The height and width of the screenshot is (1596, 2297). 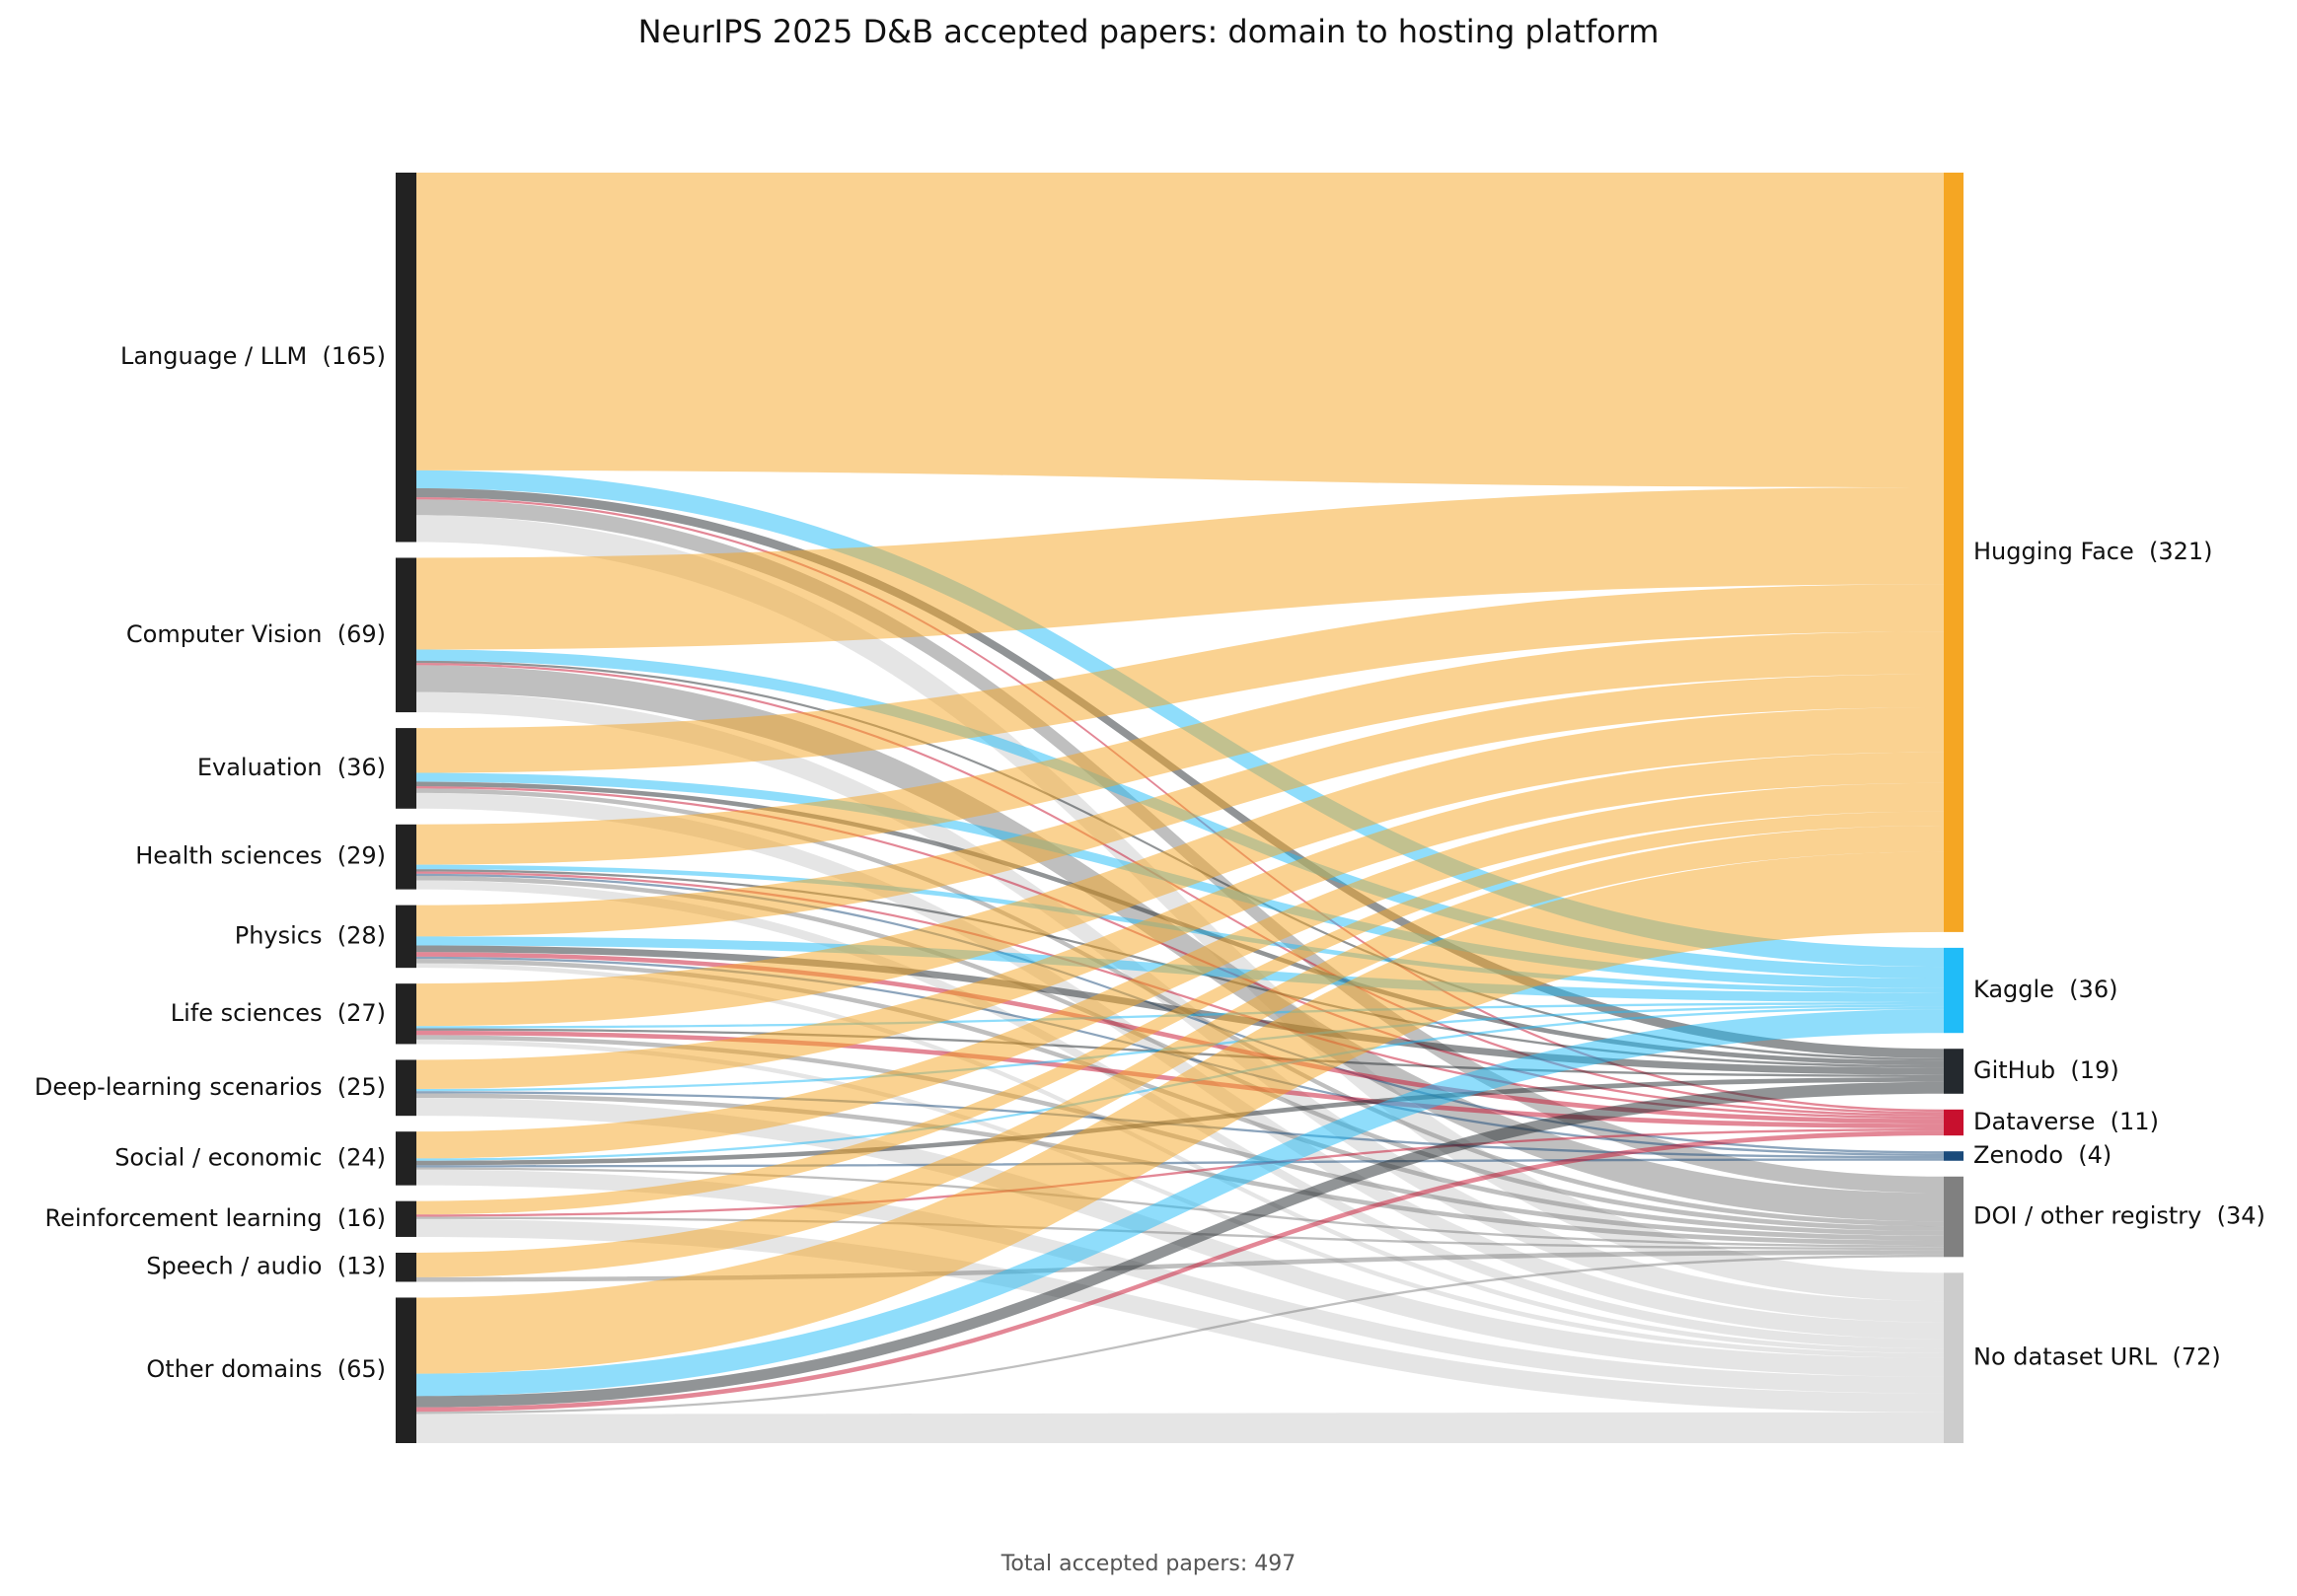 I want to click on target-label: Kaggle (36), so click(x=2045, y=989).